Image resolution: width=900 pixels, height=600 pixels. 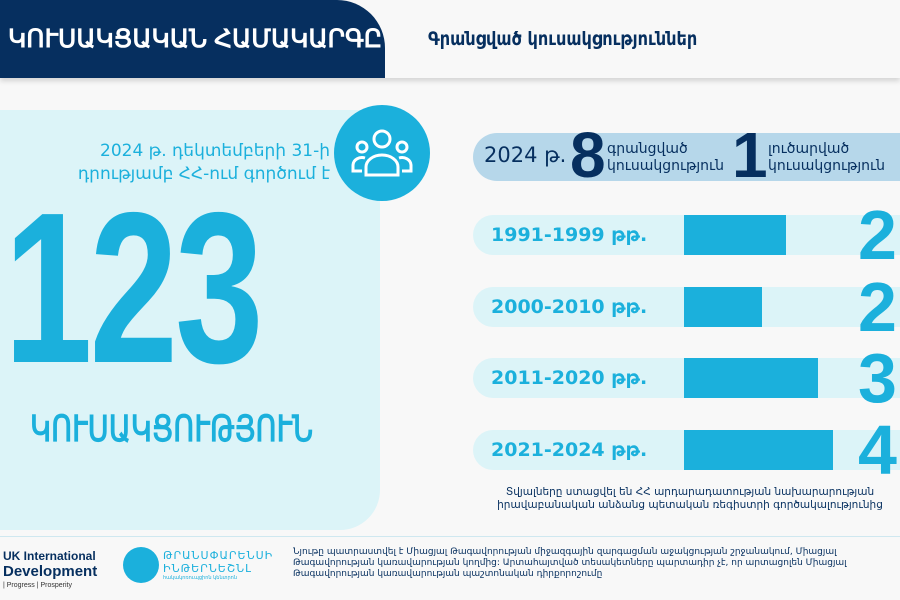 I want to click on summary-pill, so click(x=686, y=157).